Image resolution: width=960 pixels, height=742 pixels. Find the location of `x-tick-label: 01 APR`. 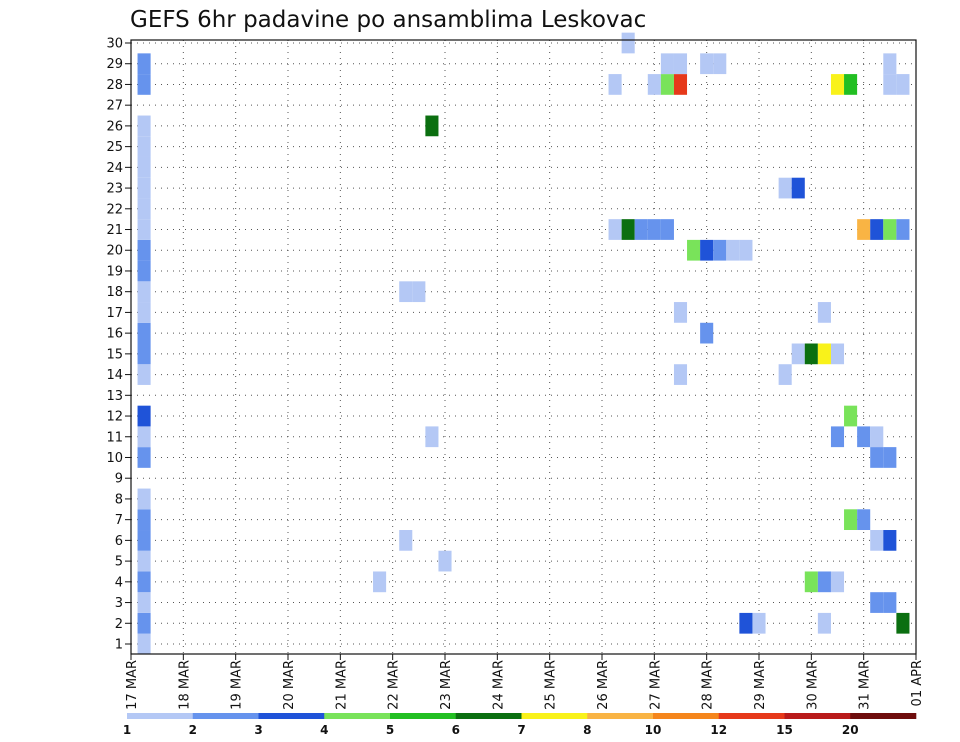

x-tick-label: 01 APR is located at coordinates (917, 683).